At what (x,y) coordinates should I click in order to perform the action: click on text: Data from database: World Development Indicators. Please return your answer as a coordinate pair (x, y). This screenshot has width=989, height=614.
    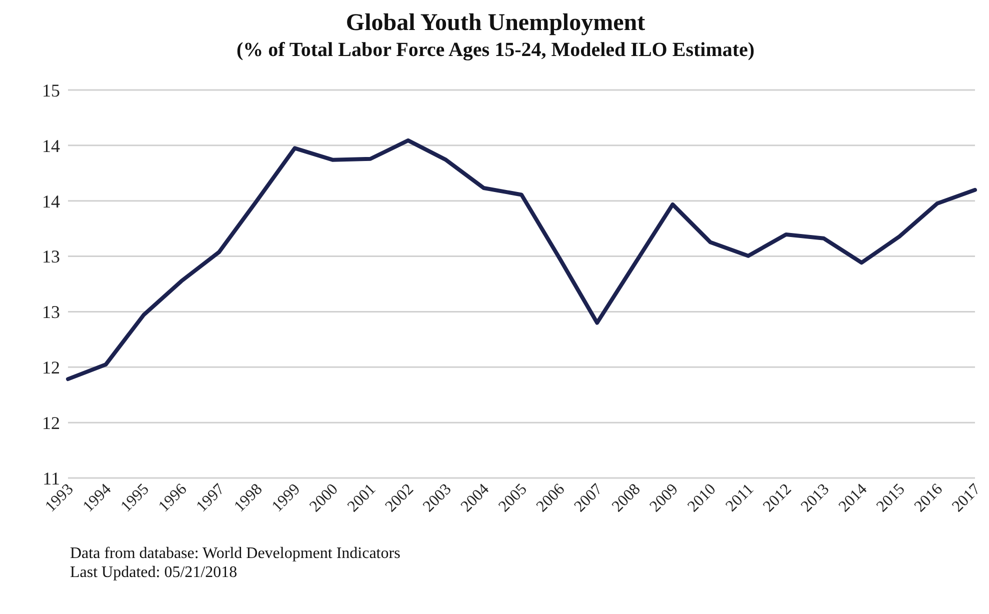
    Looking at the image, I should click on (236, 553).